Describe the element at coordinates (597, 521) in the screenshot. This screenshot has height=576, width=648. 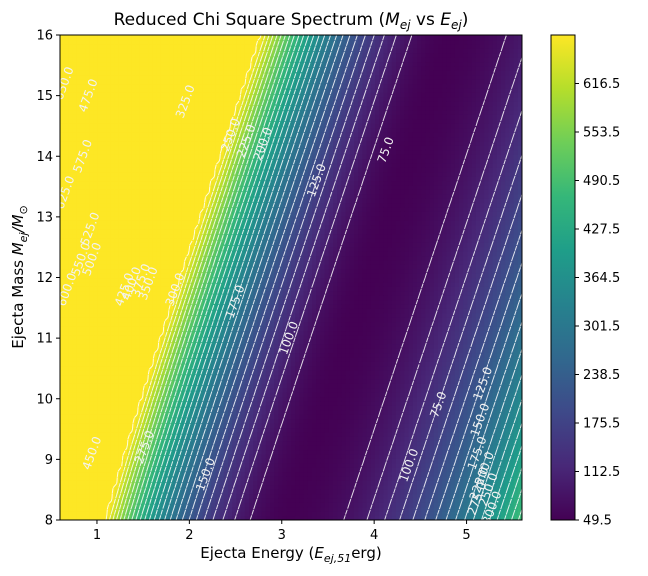
I see `colorbar-tick-label: 49.5` at that location.